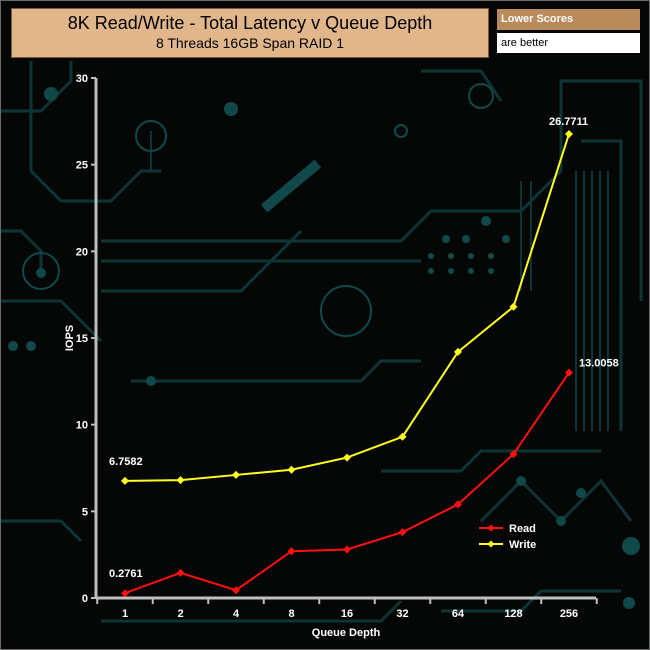  What do you see at coordinates (82, 426) in the screenshot?
I see `y-tick-label: 10` at bounding box center [82, 426].